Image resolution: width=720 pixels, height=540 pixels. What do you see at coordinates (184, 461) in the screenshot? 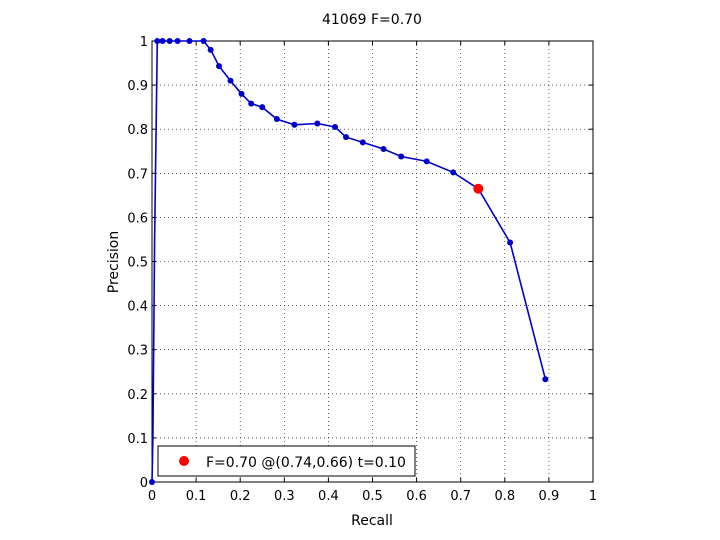
I see `legend-marker` at bounding box center [184, 461].